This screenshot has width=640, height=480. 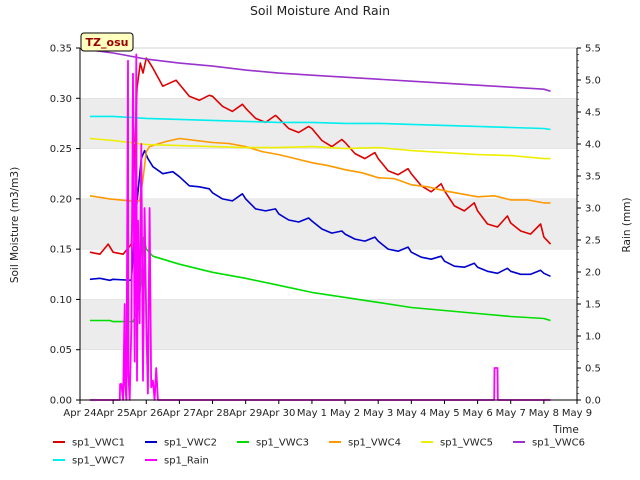 I want to click on y2-tick-label: 3.5, so click(x=593, y=177).